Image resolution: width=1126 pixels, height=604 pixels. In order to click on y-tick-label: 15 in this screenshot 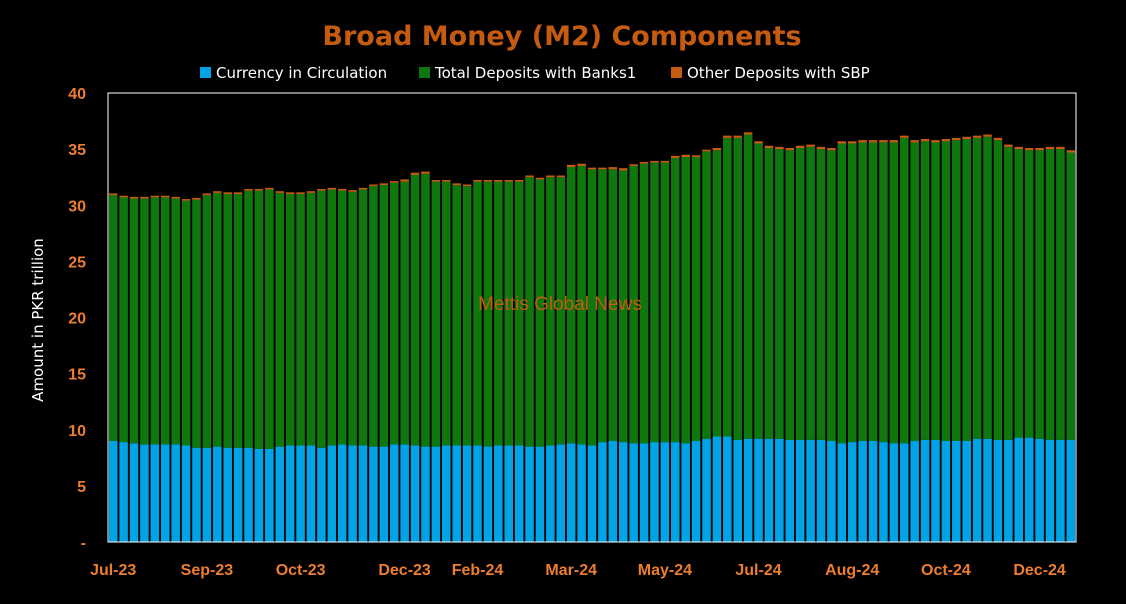, I will do `click(77, 375)`.